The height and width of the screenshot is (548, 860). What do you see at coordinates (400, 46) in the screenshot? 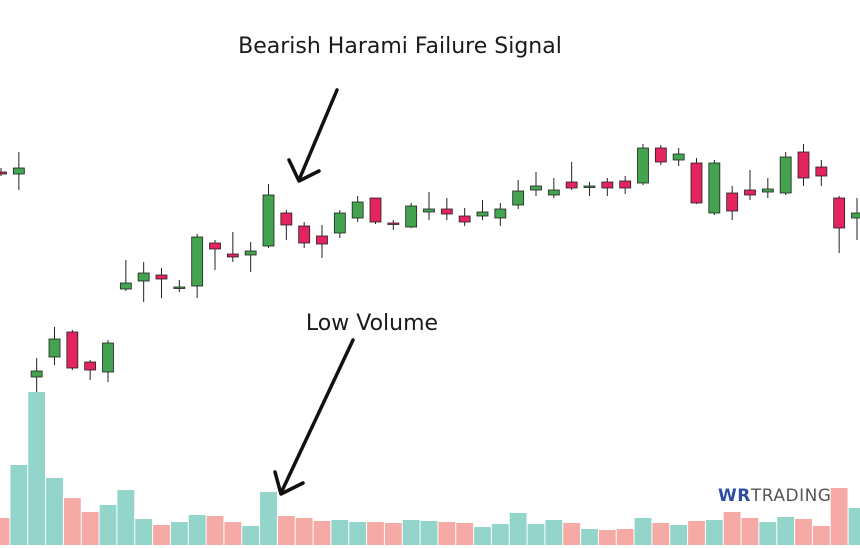
I see `annotation: Bearish Harami Failure Signal` at bounding box center [400, 46].